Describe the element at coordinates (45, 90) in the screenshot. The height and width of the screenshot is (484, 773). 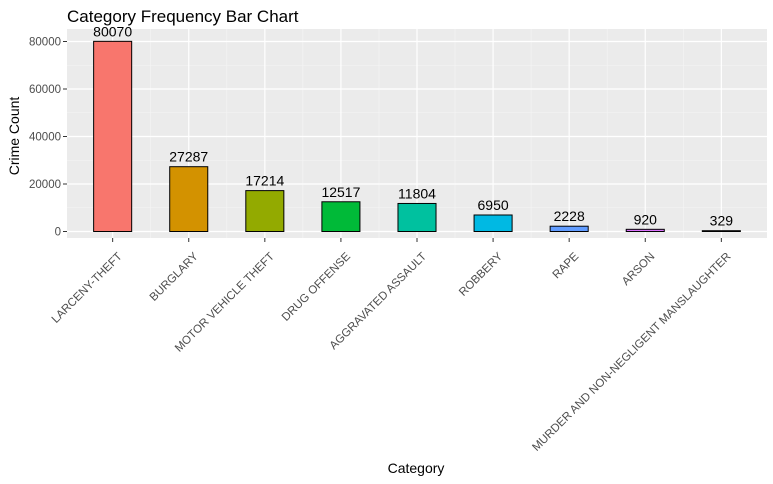
I see `y-tick-label: 60000` at that location.